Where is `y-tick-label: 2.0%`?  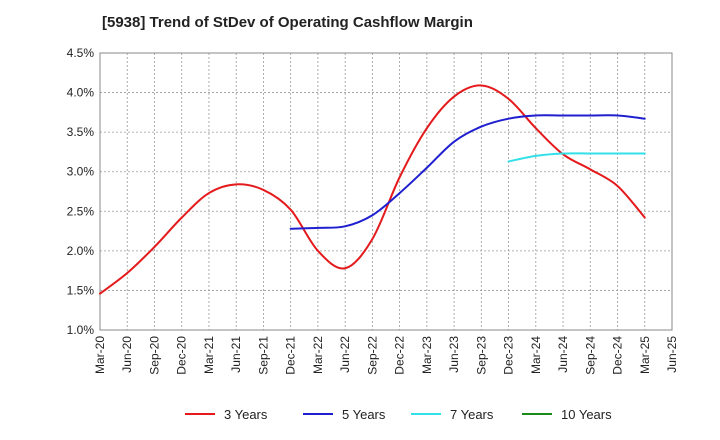 y-tick-label: 2.0% is located at coordinates (81, 251).